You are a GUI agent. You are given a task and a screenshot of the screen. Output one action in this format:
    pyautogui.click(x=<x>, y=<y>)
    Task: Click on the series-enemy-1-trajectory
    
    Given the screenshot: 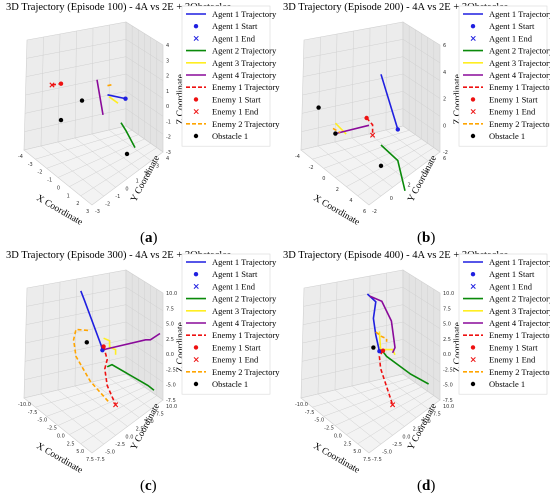 What is the action you would take?
    pyautogui.click(x=109, y=376)
    